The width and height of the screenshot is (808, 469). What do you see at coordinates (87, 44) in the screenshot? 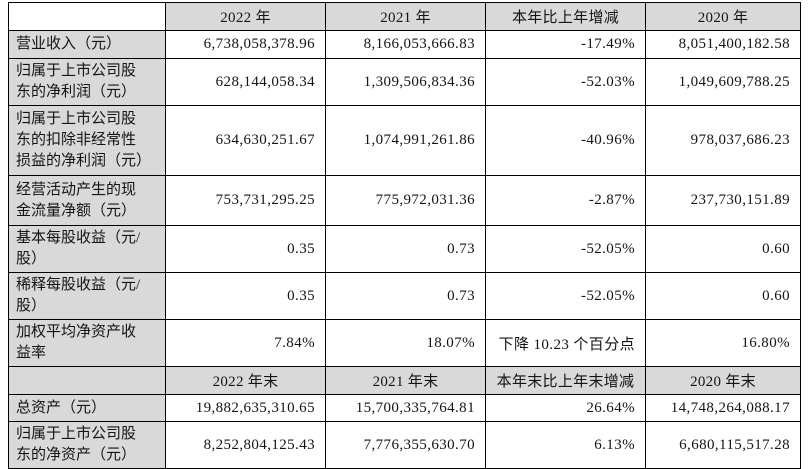
I see `row-label: 营业收入（元）` at bounding box center [87, 44].